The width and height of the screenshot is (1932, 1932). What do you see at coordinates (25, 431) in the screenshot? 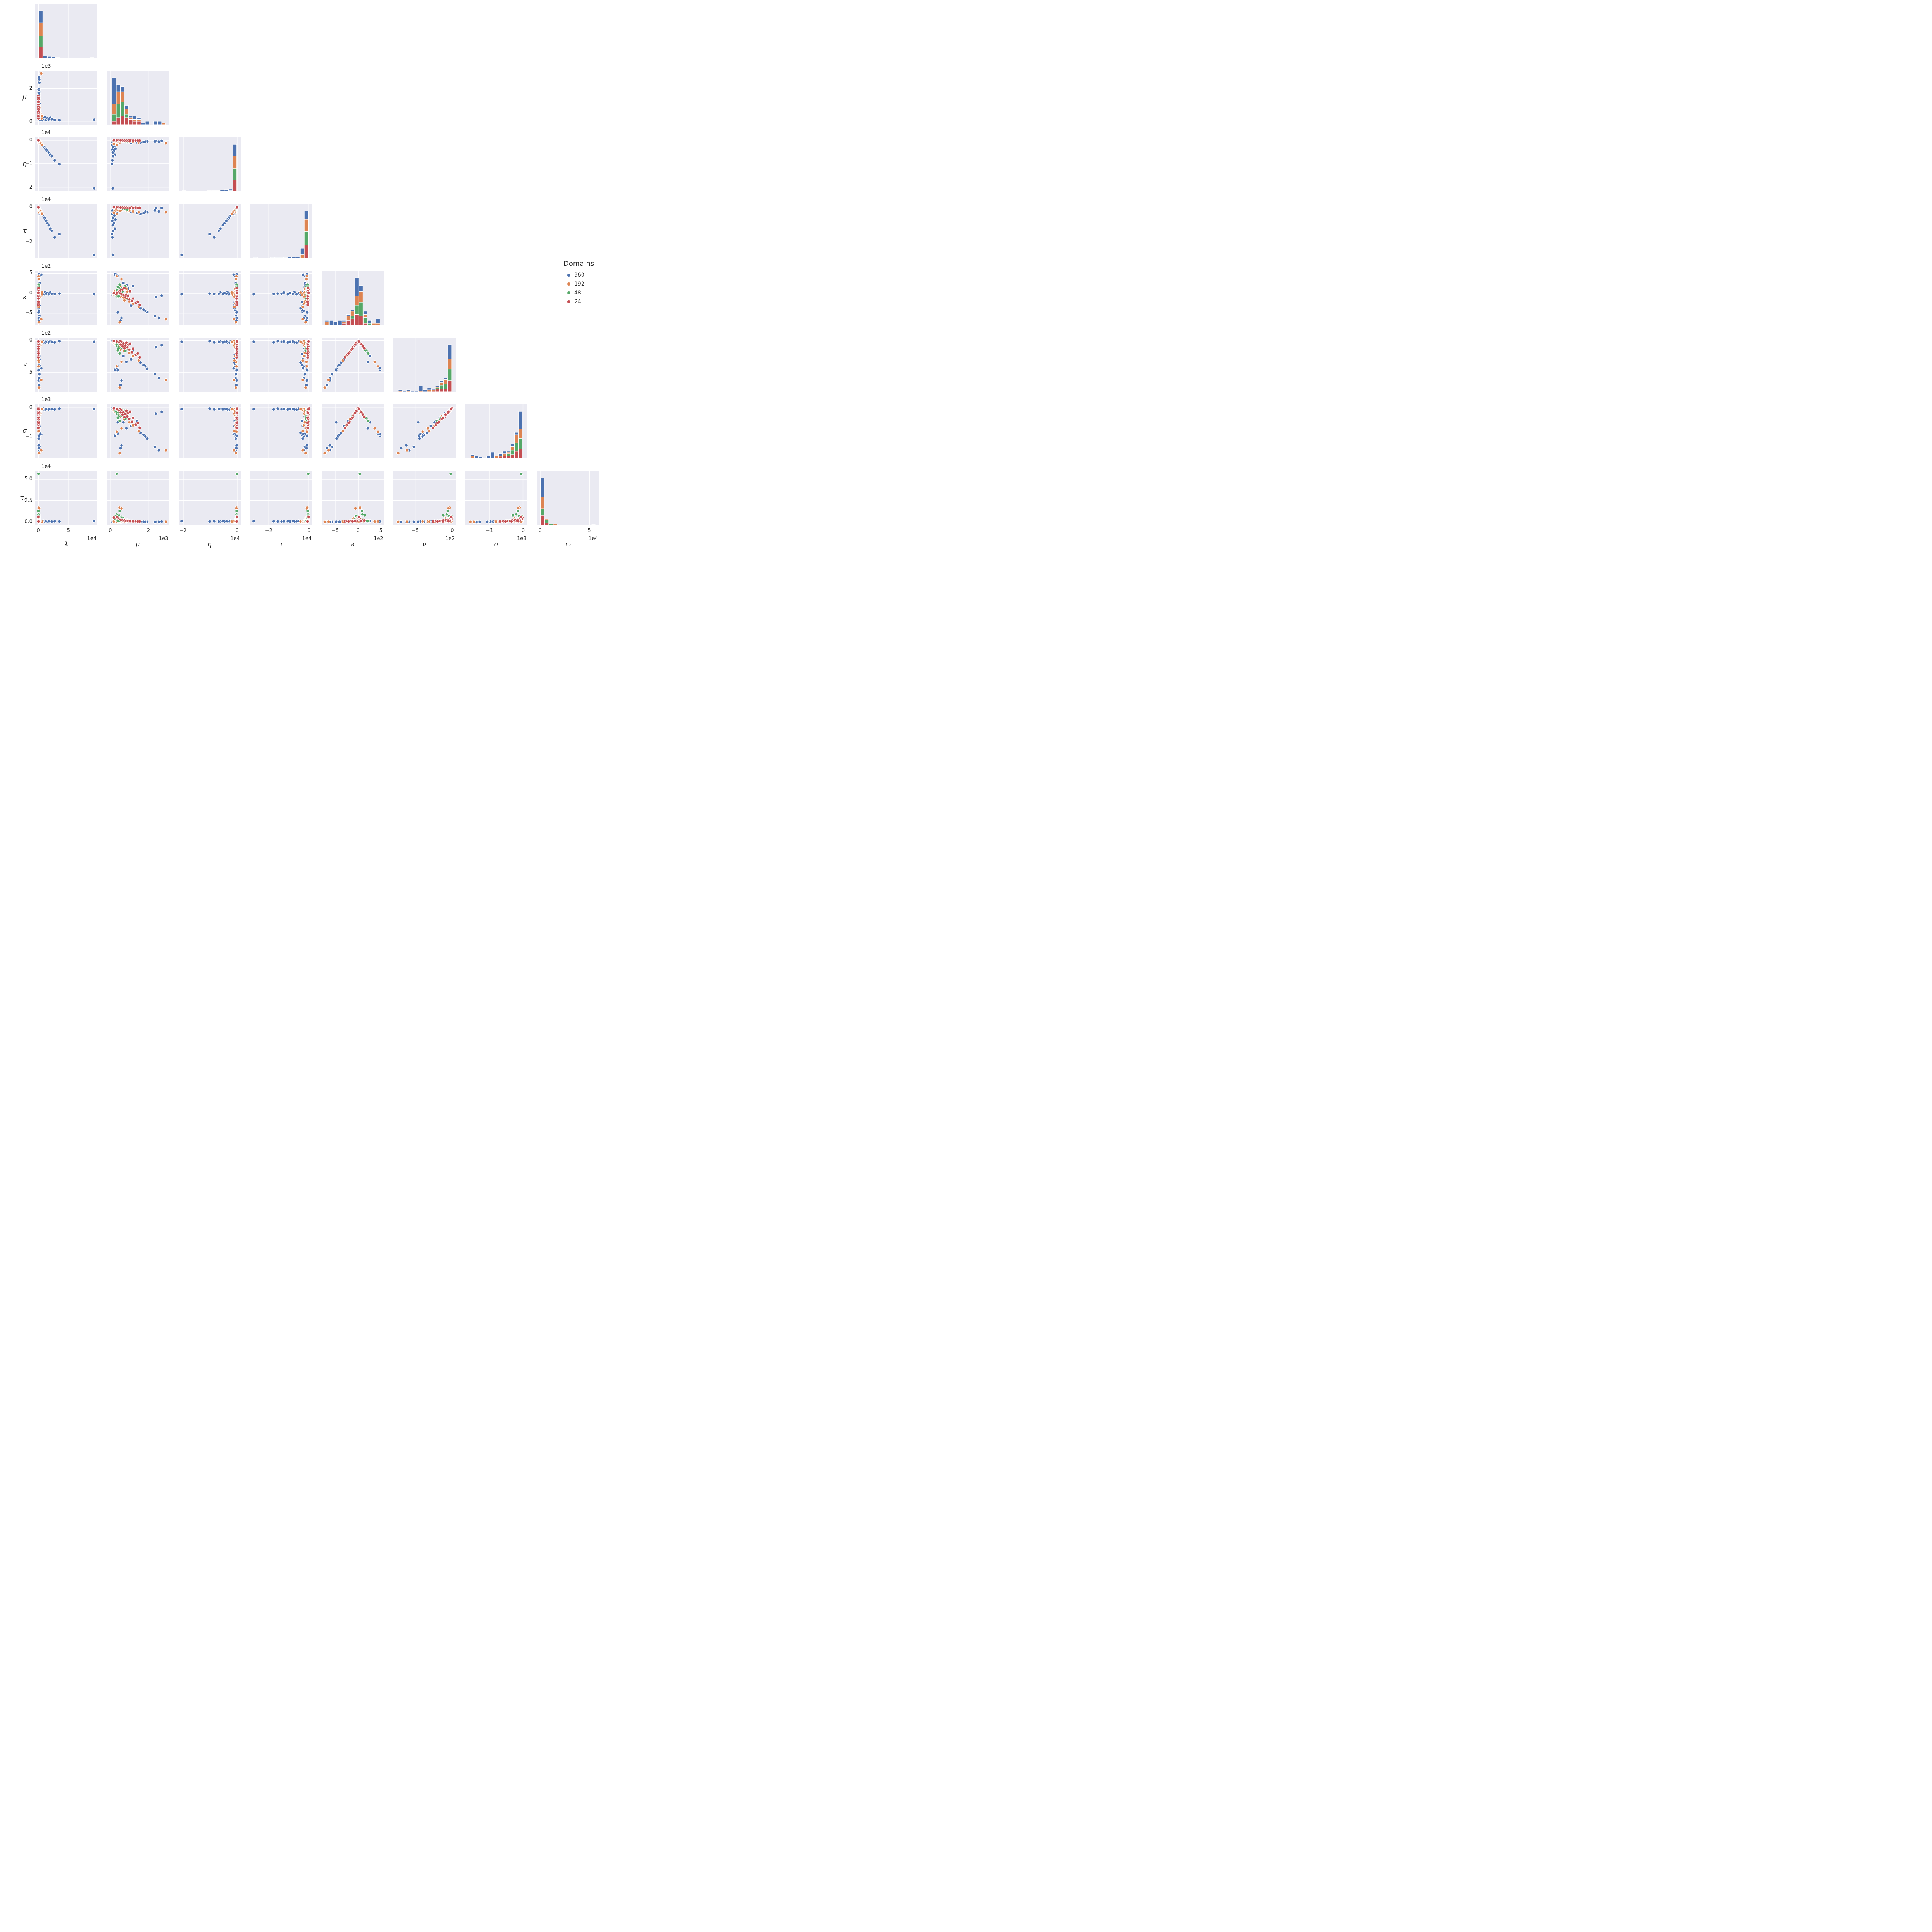
I see `row-label-sigma: σ` at bounding box center [25, 431].